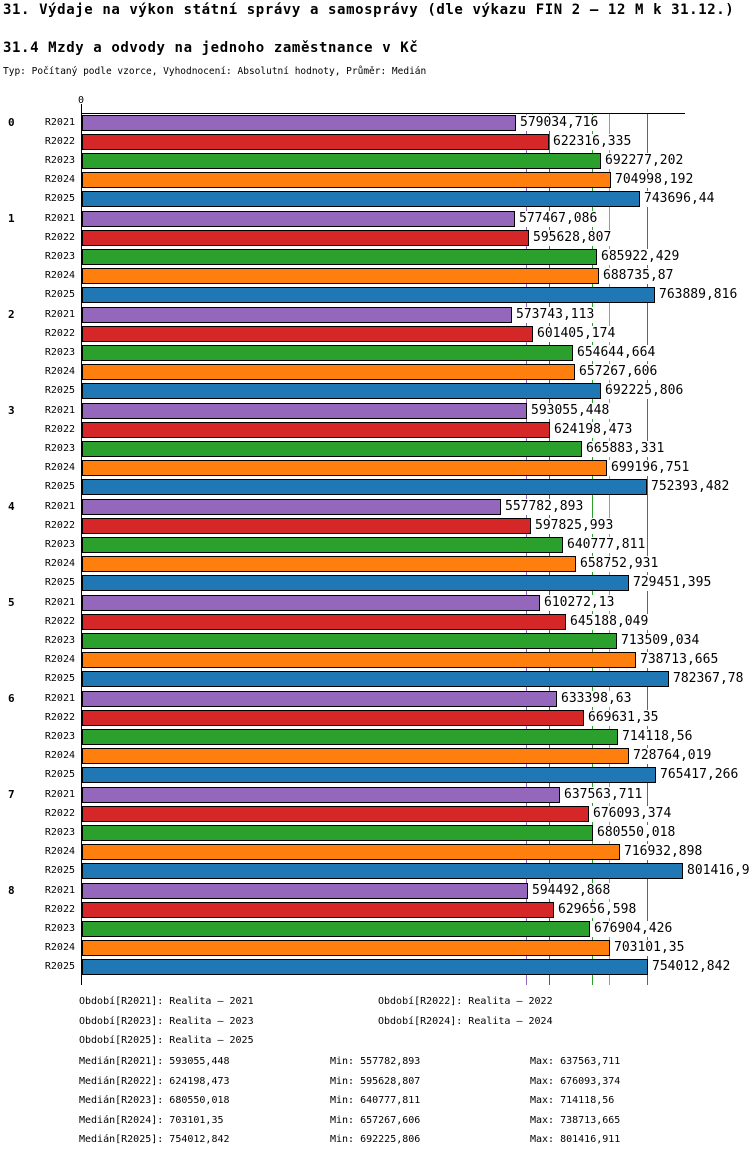  What do you see at coordinates (632, 814) in the screenshot?
I see `bar-value-label-r2022-group-7: 676093,374` at bounding box center [632, 814].